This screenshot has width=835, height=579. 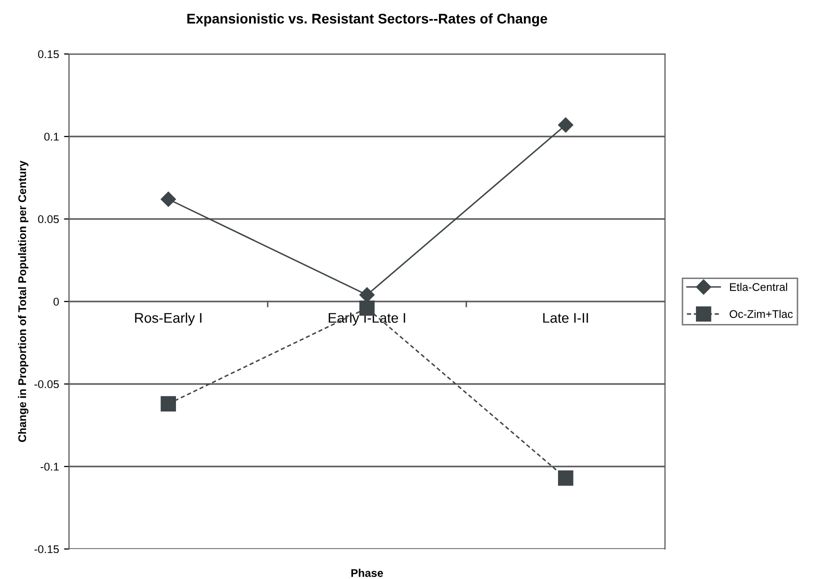 I want to click on legend-label: Oc-Zim+Tlac, so click(x=761, y=314).